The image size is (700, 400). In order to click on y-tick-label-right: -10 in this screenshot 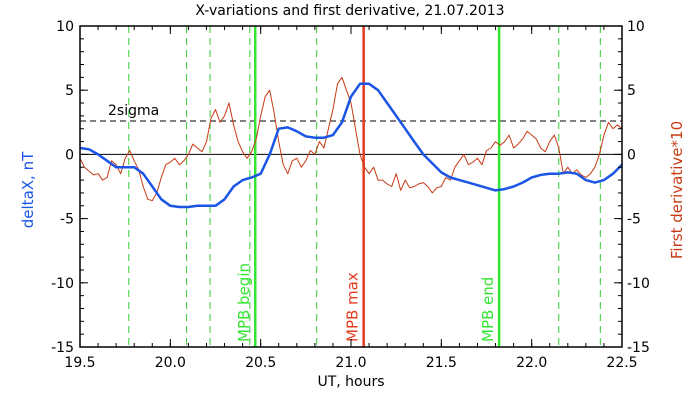, I will do `click(638, 284)`.